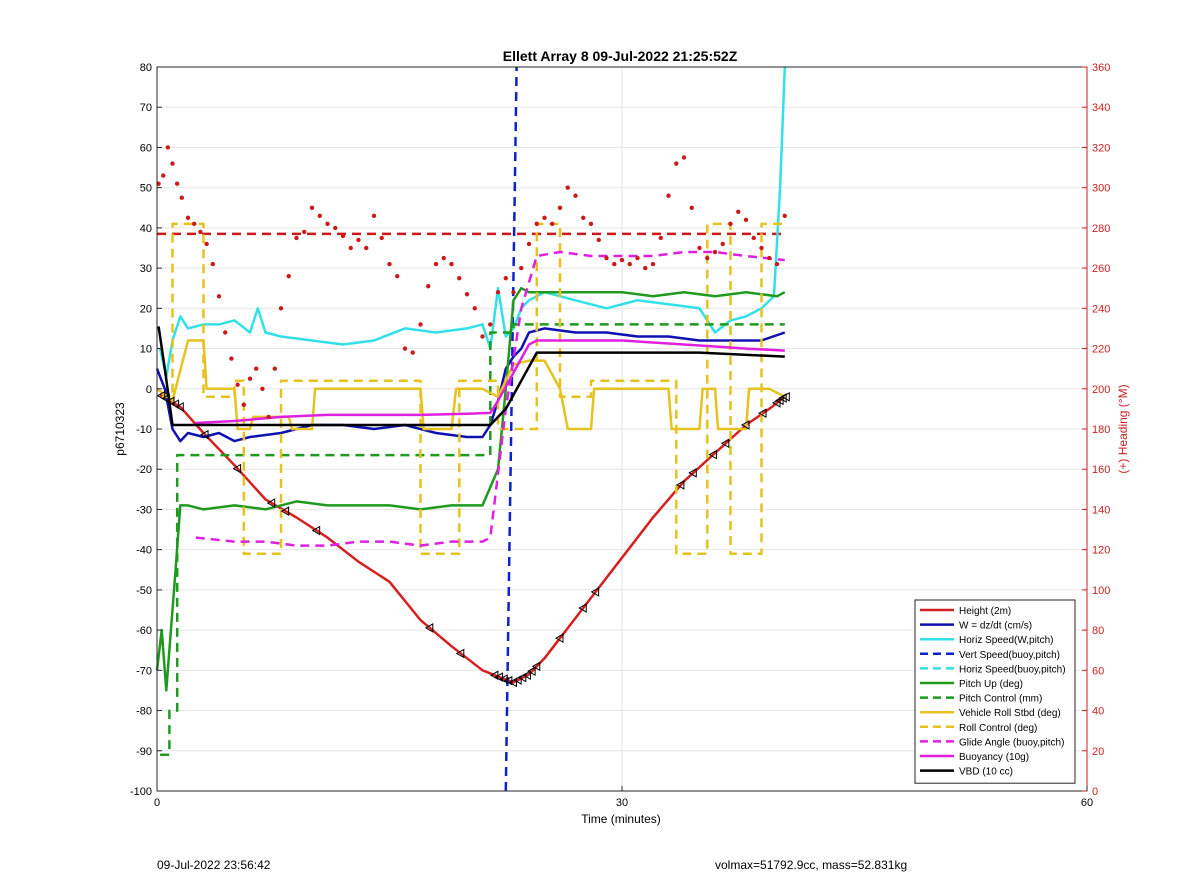  Describe the element at coordinates (146, 148) in the screenshot. I see `left-y-tick-label: 60` at that location.